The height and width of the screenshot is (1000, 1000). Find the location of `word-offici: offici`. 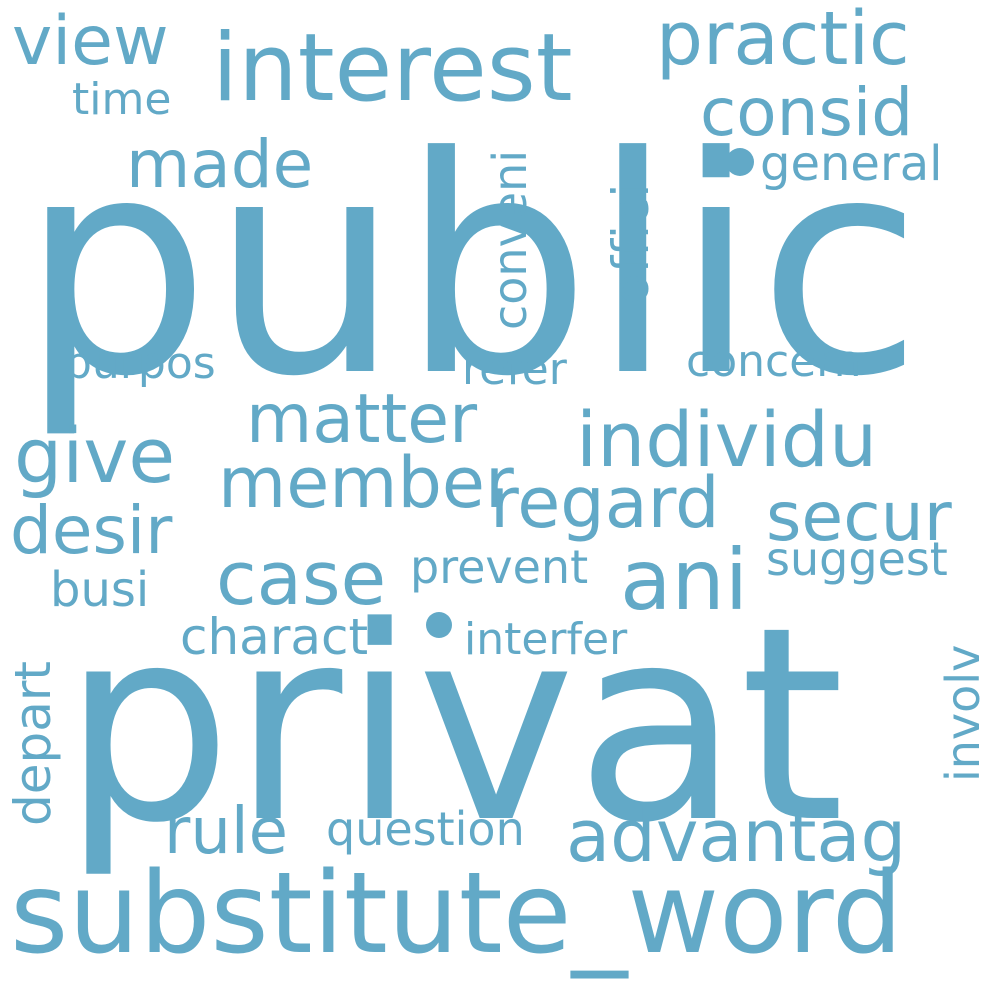

word-offici: offici is located at coordinates (631, 243).